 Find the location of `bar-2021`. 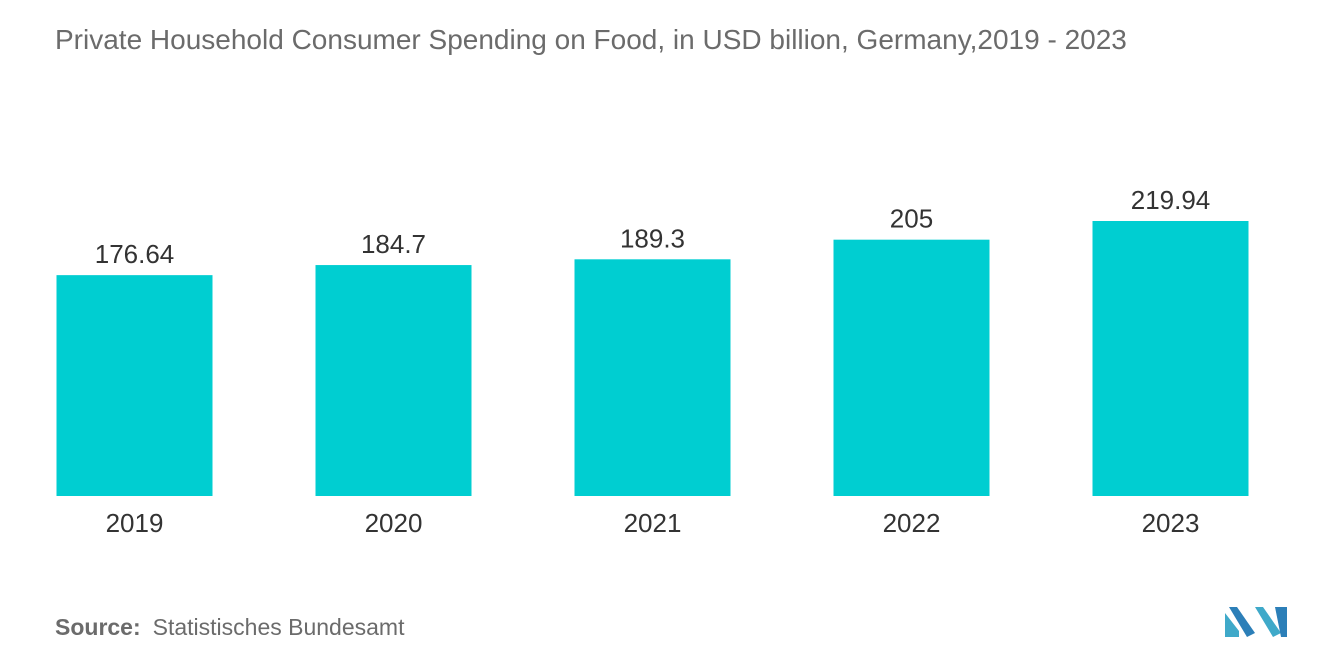

bar-2021 is located at coordinates (652, 377).